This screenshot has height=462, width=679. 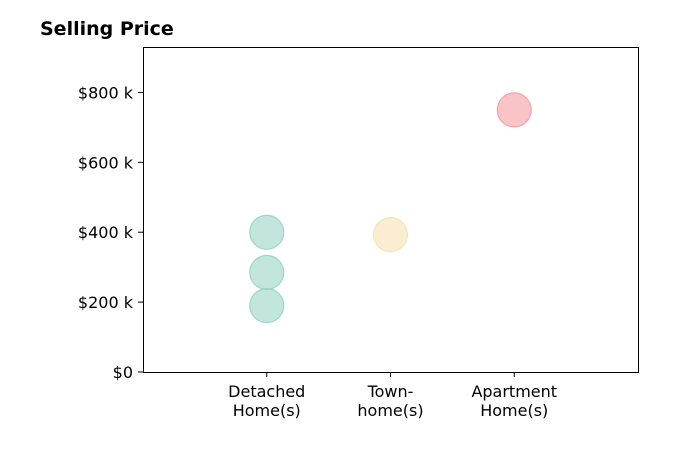 What do you see at coordinates (106, 162) in the screenshot?
I see `y-tick-label: $600 k` at bounding box center [106, 162].